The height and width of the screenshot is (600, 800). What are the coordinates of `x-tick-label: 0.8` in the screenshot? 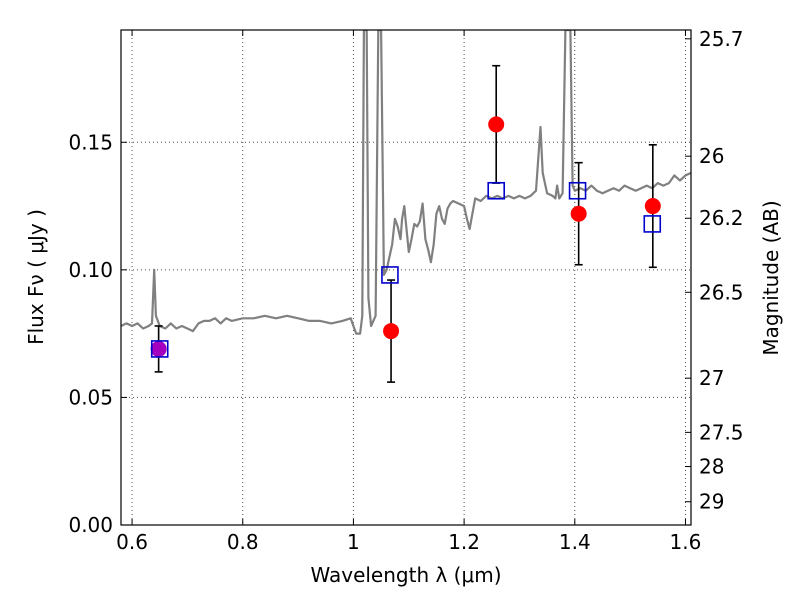 It's located at (243, 542).